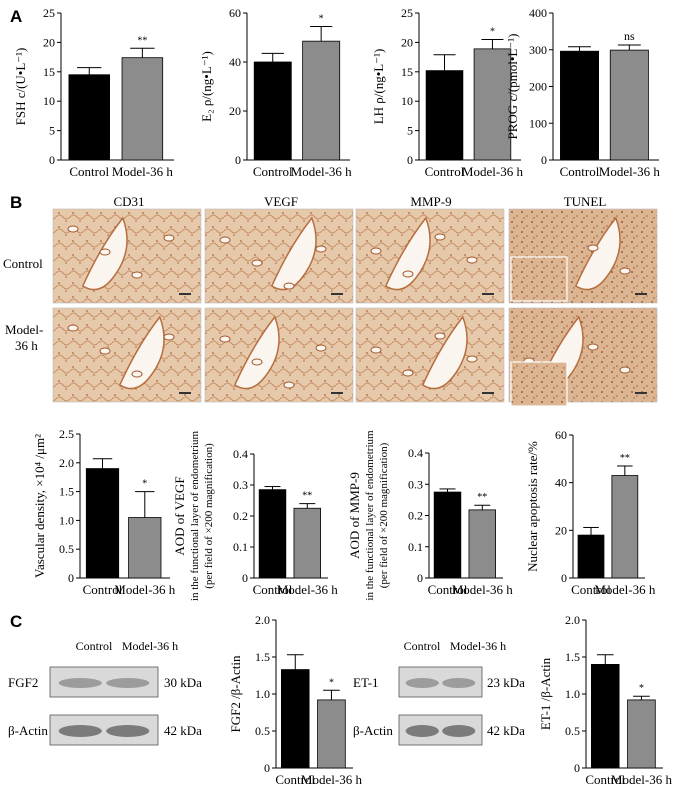  What do you see at coordinates (240, 547) in the screenshot?
I see `y-tick-label: 0.1` at bounding box center [240, 547].